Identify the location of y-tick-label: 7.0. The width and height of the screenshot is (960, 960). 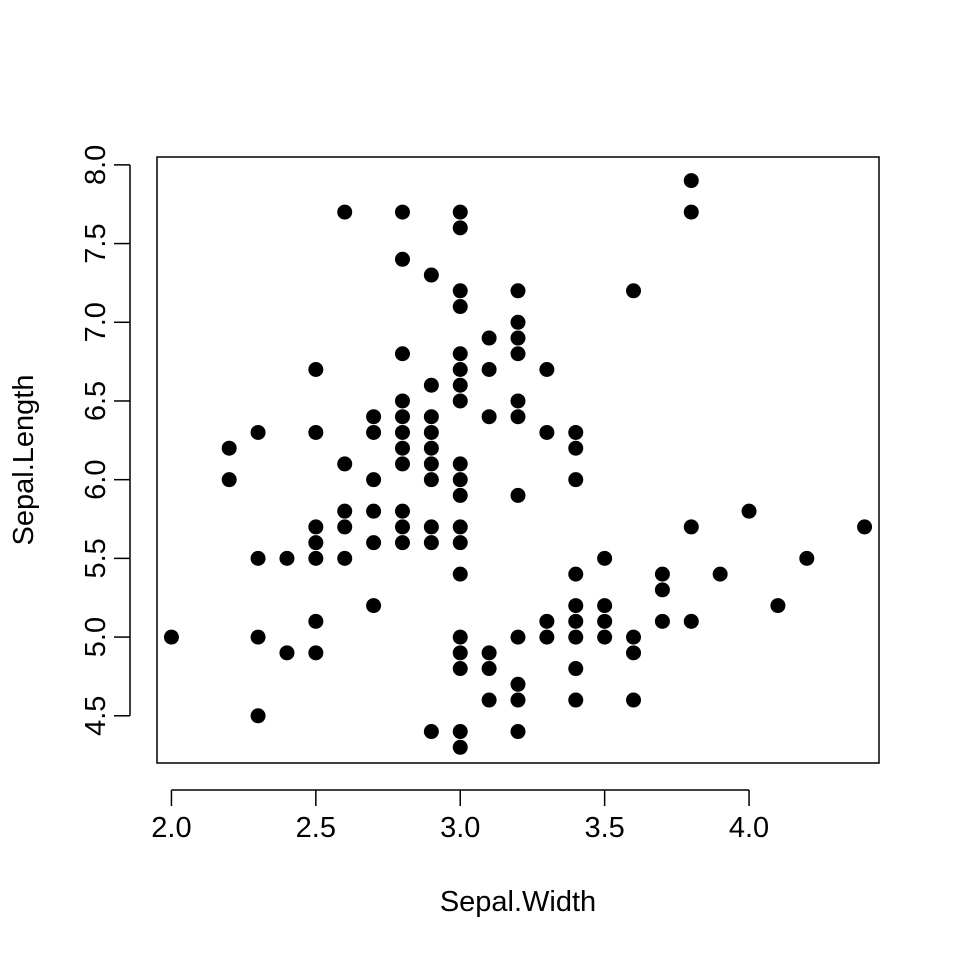
(96, 322).